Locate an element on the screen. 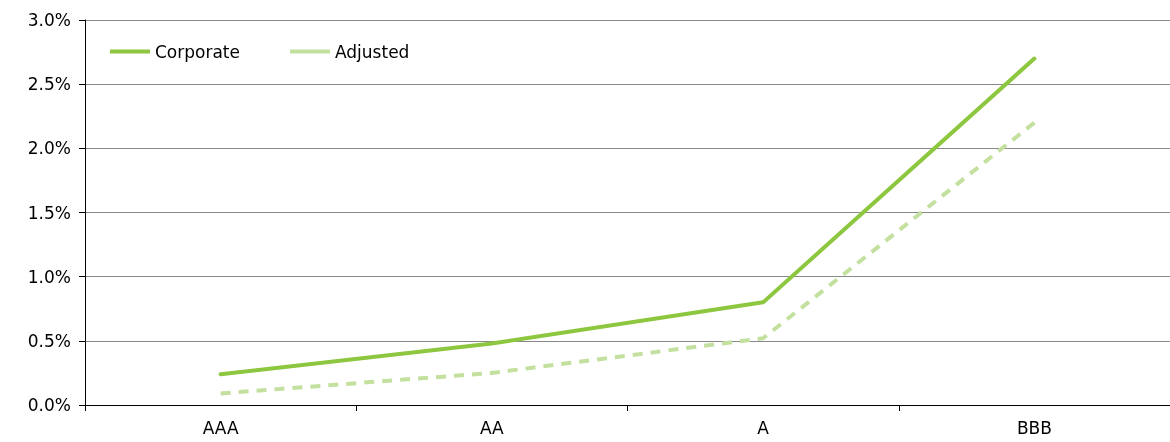 The width and height of the screenshot is (1170, 442). y-tick-label: 0.0% is located at coordinates (49, 405).